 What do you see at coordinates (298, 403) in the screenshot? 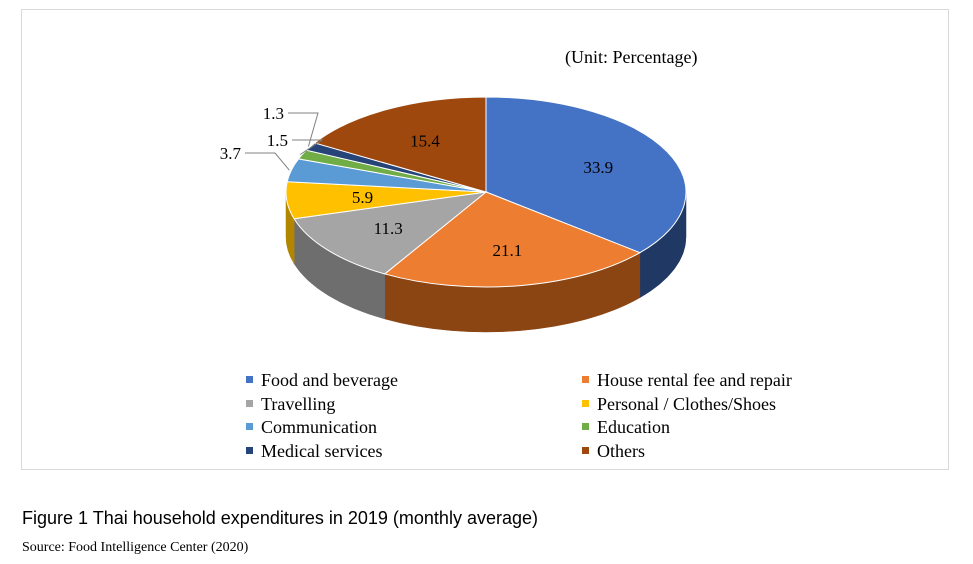
I see `legend-label: Travelling` at bounding box center [298, 403].